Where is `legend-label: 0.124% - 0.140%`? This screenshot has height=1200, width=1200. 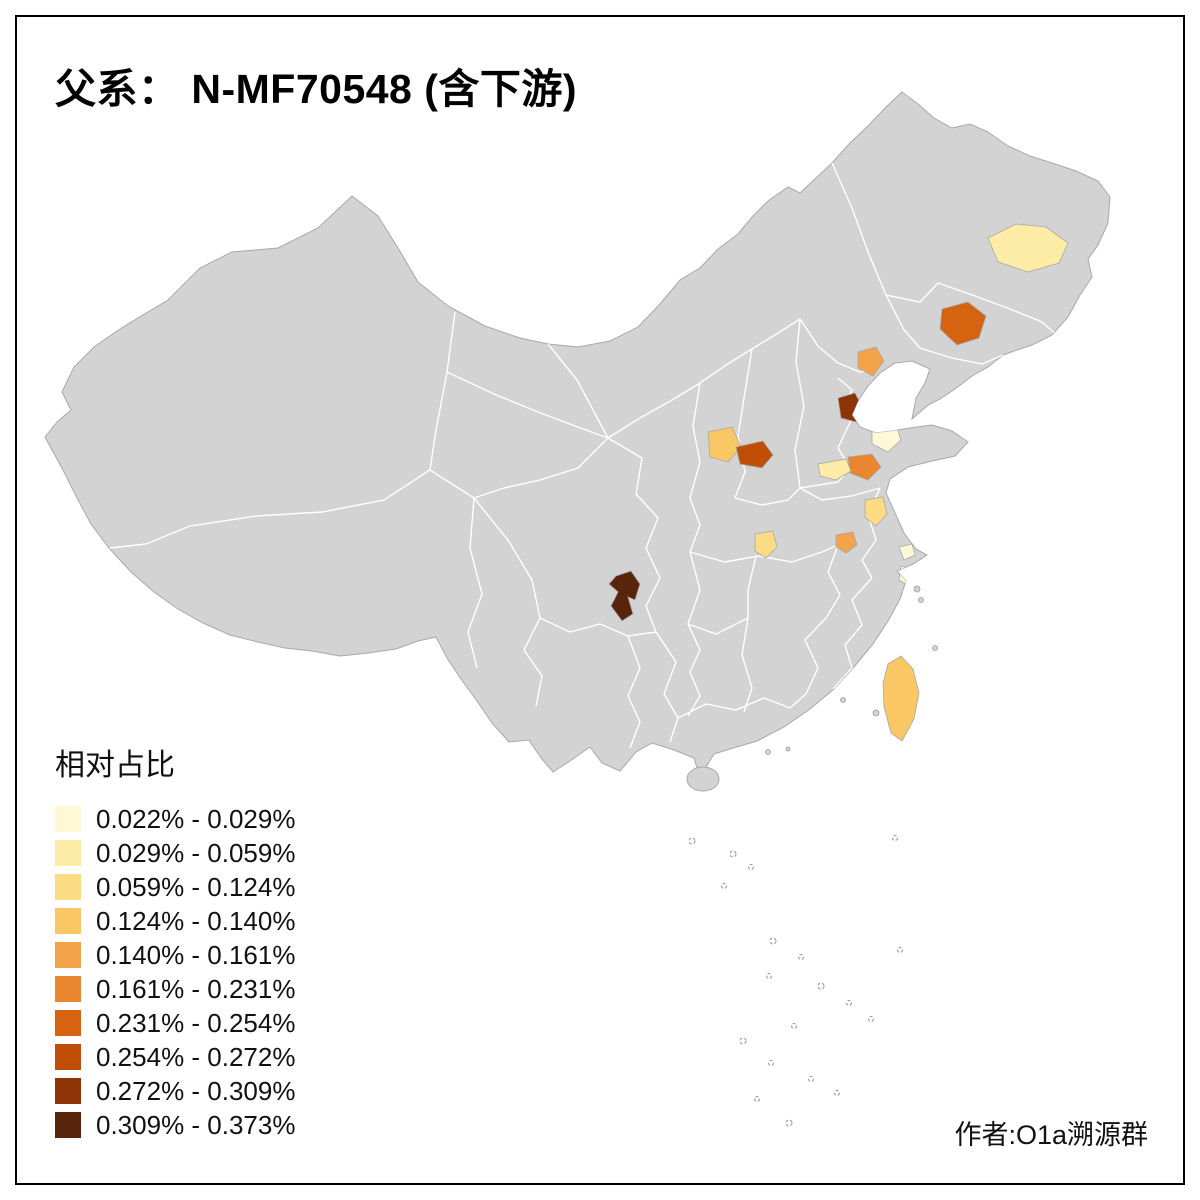 legend-label: 0.124% - 0.140% is located at coordinates (196, 920).